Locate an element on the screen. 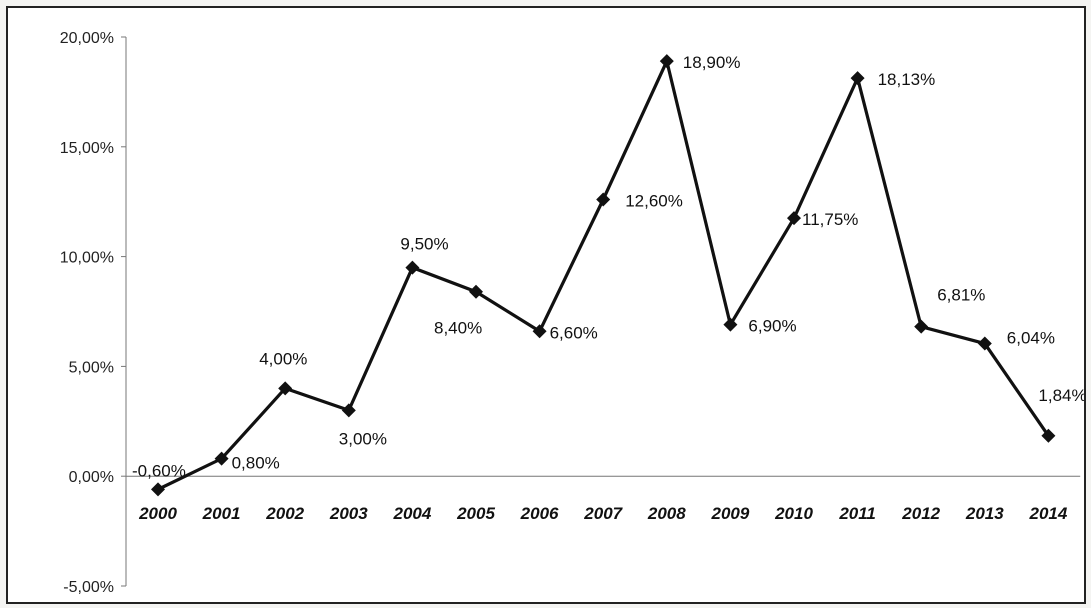  data-label: 11,75% is located at coordinates (830, 219).